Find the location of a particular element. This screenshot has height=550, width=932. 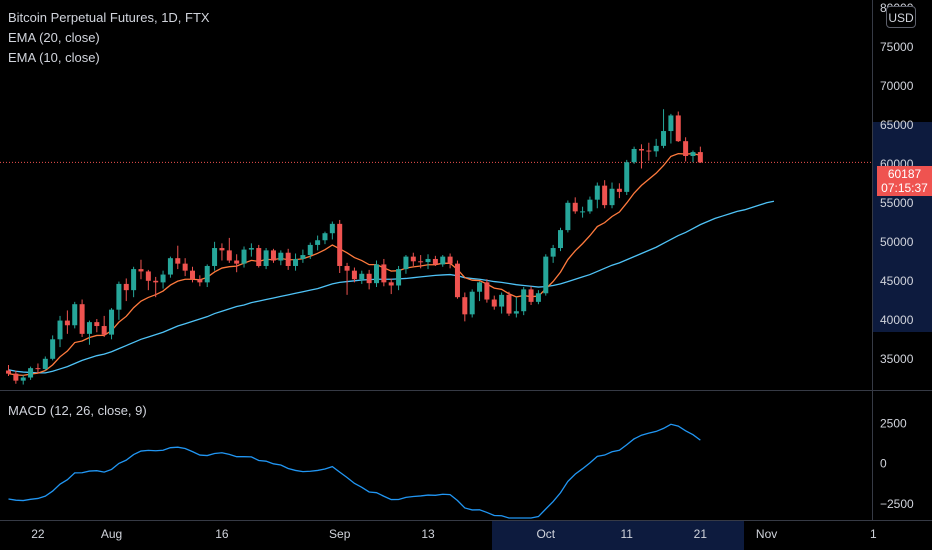

price-tick-label: 45000 is located at coordinates (897, 281).